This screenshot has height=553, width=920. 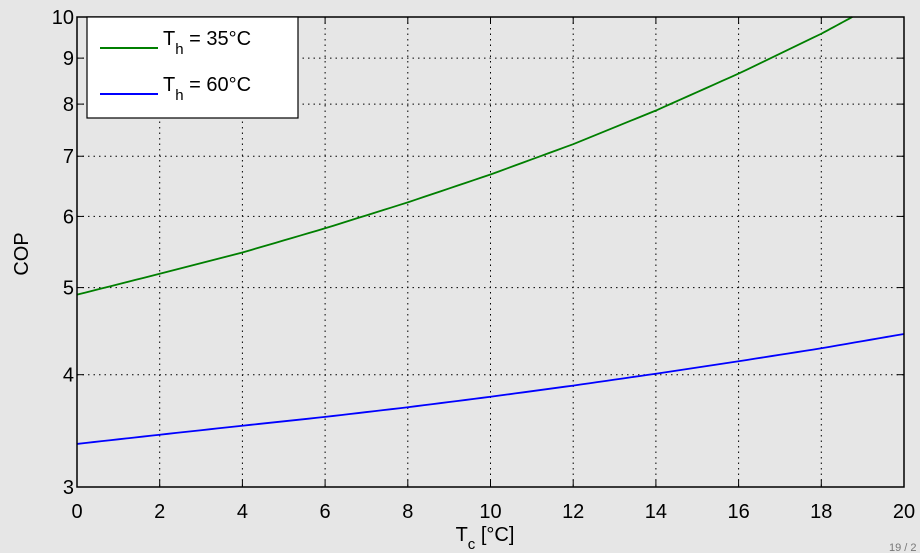 What do you see at coordinates (63, 18) in the screenshot?
I see `y-tick-label: 10` at bounding box center [63, 18].